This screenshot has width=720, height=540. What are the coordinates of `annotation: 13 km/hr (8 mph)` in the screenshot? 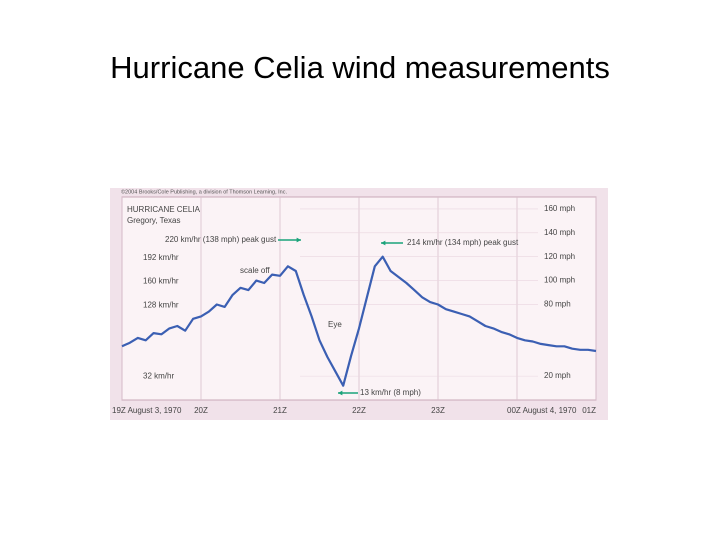 It's located at (390, 392).